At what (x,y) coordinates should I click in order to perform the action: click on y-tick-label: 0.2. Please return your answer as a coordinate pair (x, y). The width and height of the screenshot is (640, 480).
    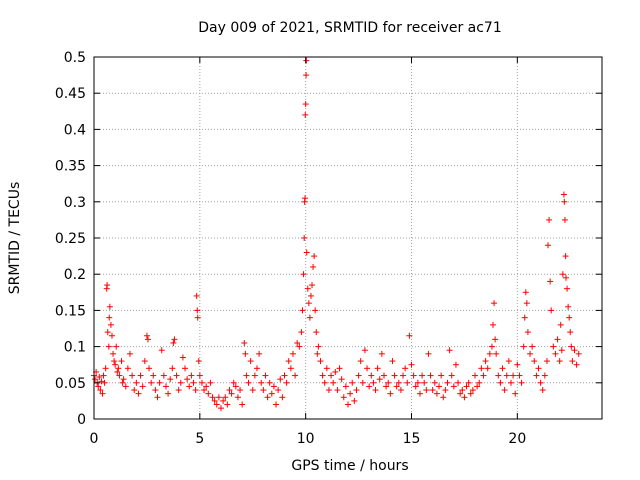
    Looking at the image, I should click on (75, 275).